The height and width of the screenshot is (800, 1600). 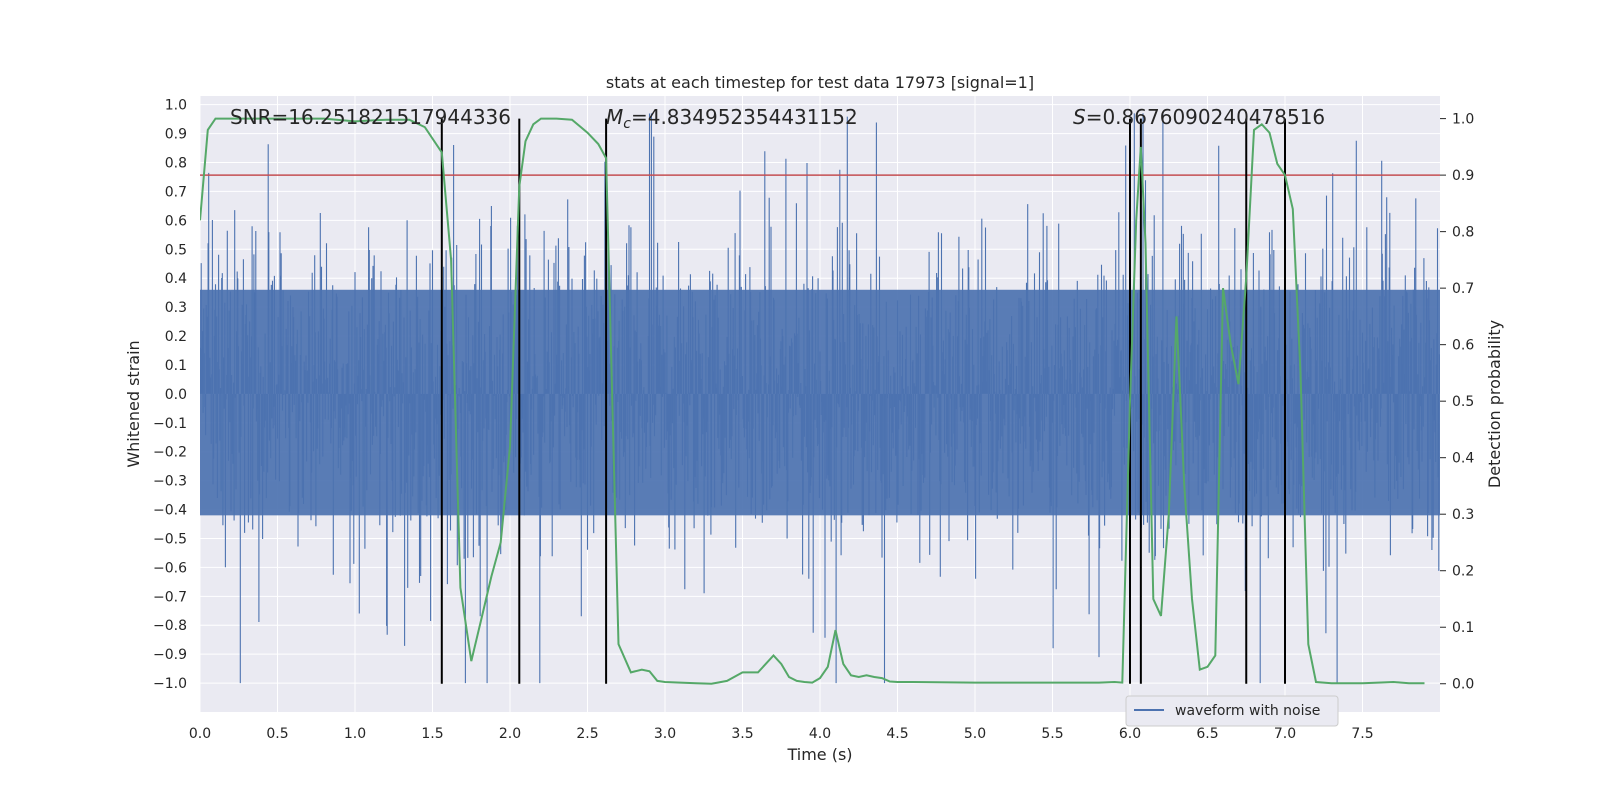 I want to click on y-right-tick-label: 0.4, so click(x=1463, y=459).